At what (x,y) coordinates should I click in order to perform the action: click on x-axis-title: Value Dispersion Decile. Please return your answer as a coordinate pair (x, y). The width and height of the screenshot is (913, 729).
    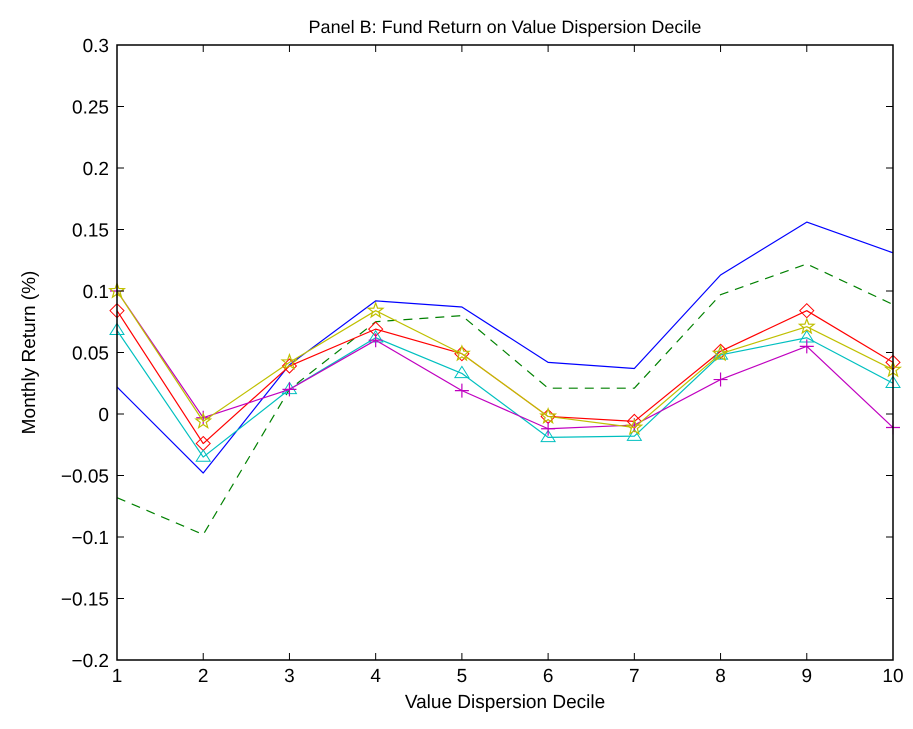
    Looking at the image, I should click on (505, 702).